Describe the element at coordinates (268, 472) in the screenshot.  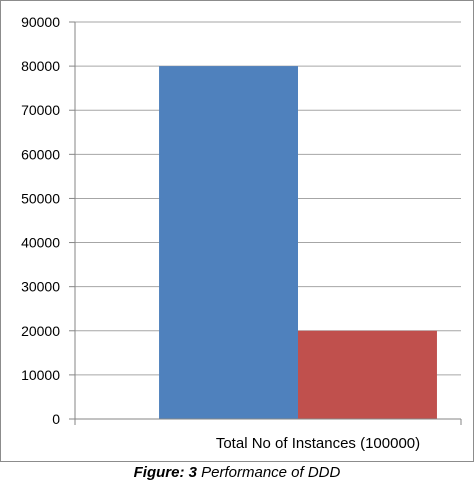
I see `caption-text: Performance of DDD` at that location.